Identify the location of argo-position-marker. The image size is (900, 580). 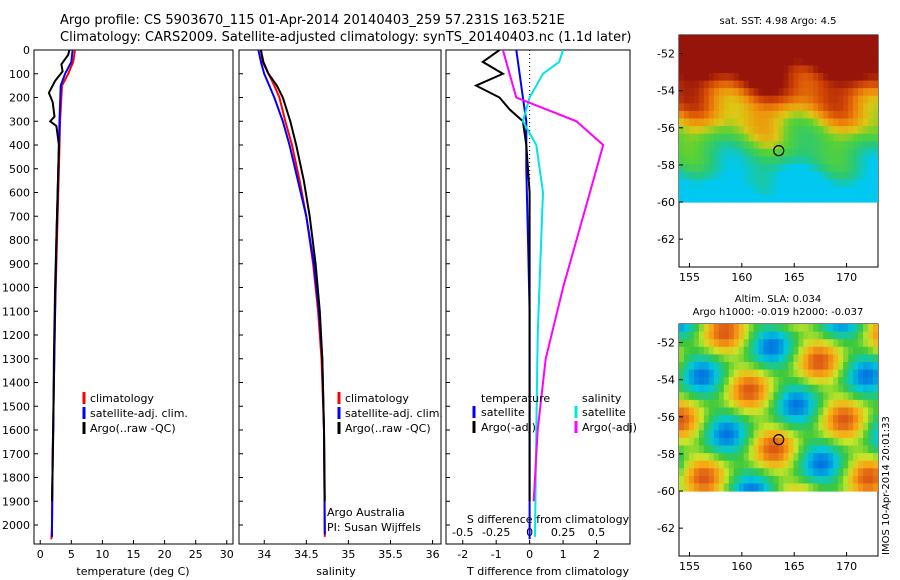
(779, 151).